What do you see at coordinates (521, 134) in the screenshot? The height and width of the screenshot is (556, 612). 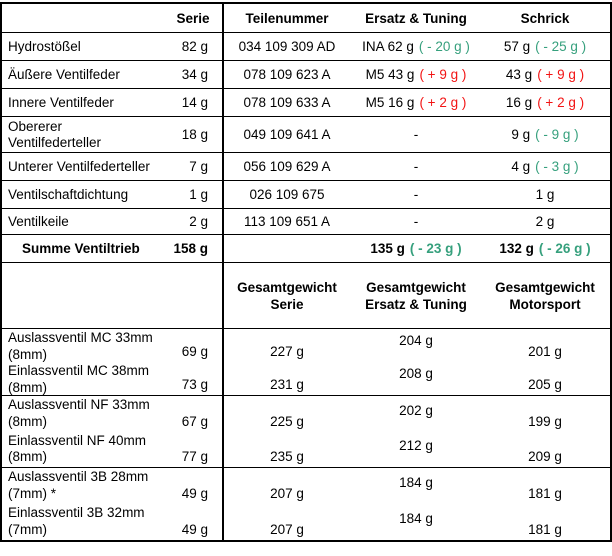 I see `schrick-value: 9 g` at bounding box center [521, 134].